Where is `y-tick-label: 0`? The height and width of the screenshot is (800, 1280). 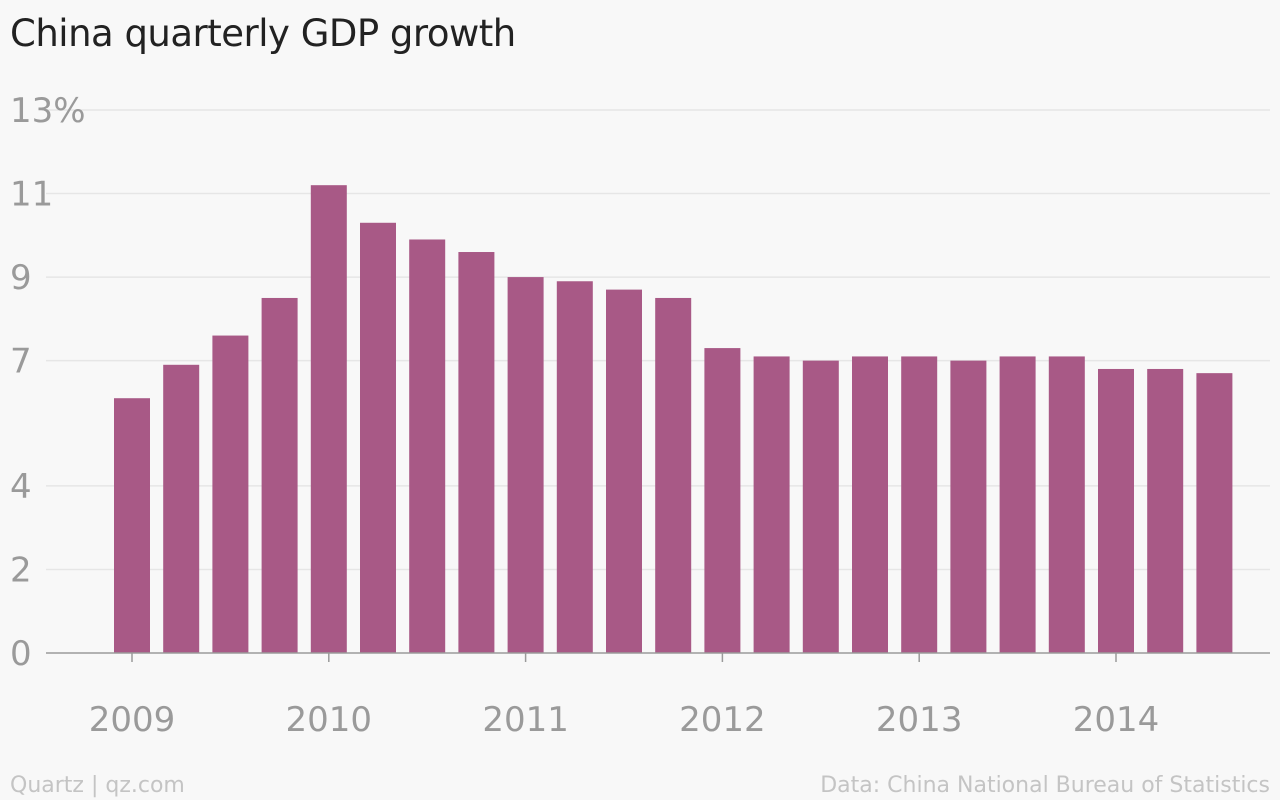 y-tick-label: 0 is located at coordinates (21, 654).